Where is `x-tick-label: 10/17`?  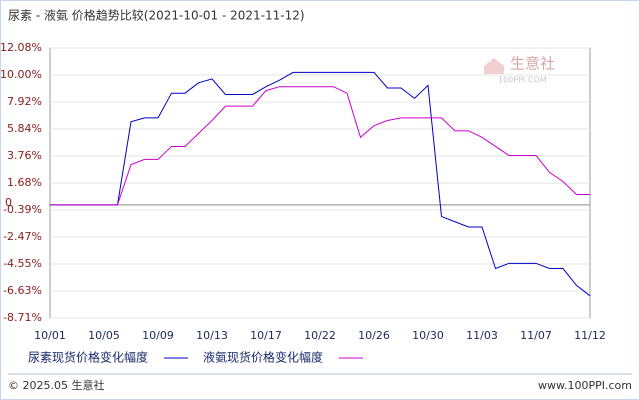 x-tick-label: 10/17 is located at coordinates (266, 335).